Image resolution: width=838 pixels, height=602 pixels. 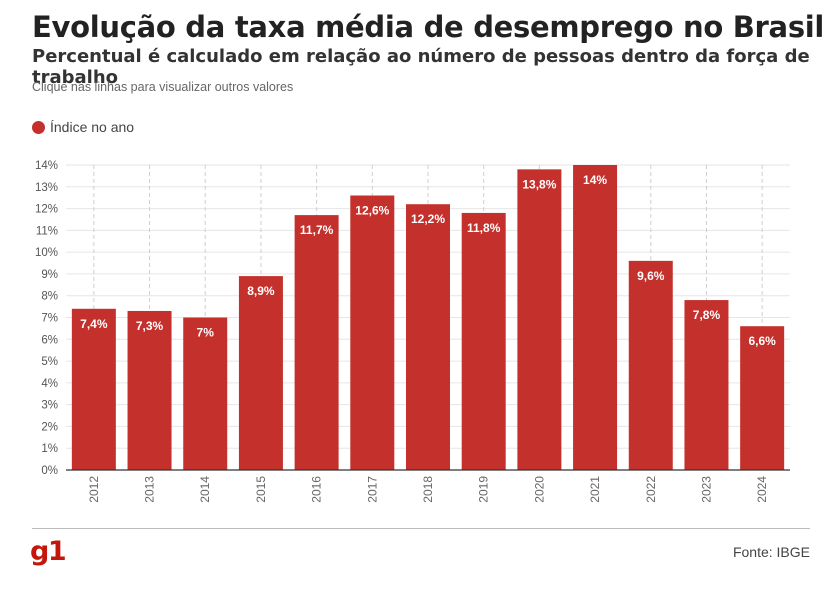 What do you see at coordinates (49, 449) in the screenshot?
I see `y-tick-label: 1%` at bounding box center [49, 449].